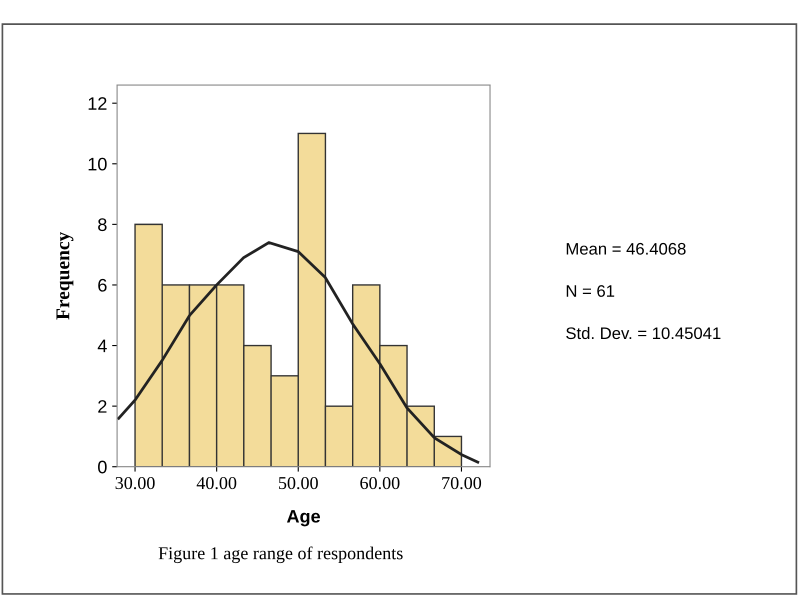 The width and height of the screenshot is (802, 603). I want to click on caption: Figure 1 age range of respondents, so click(280, 555).